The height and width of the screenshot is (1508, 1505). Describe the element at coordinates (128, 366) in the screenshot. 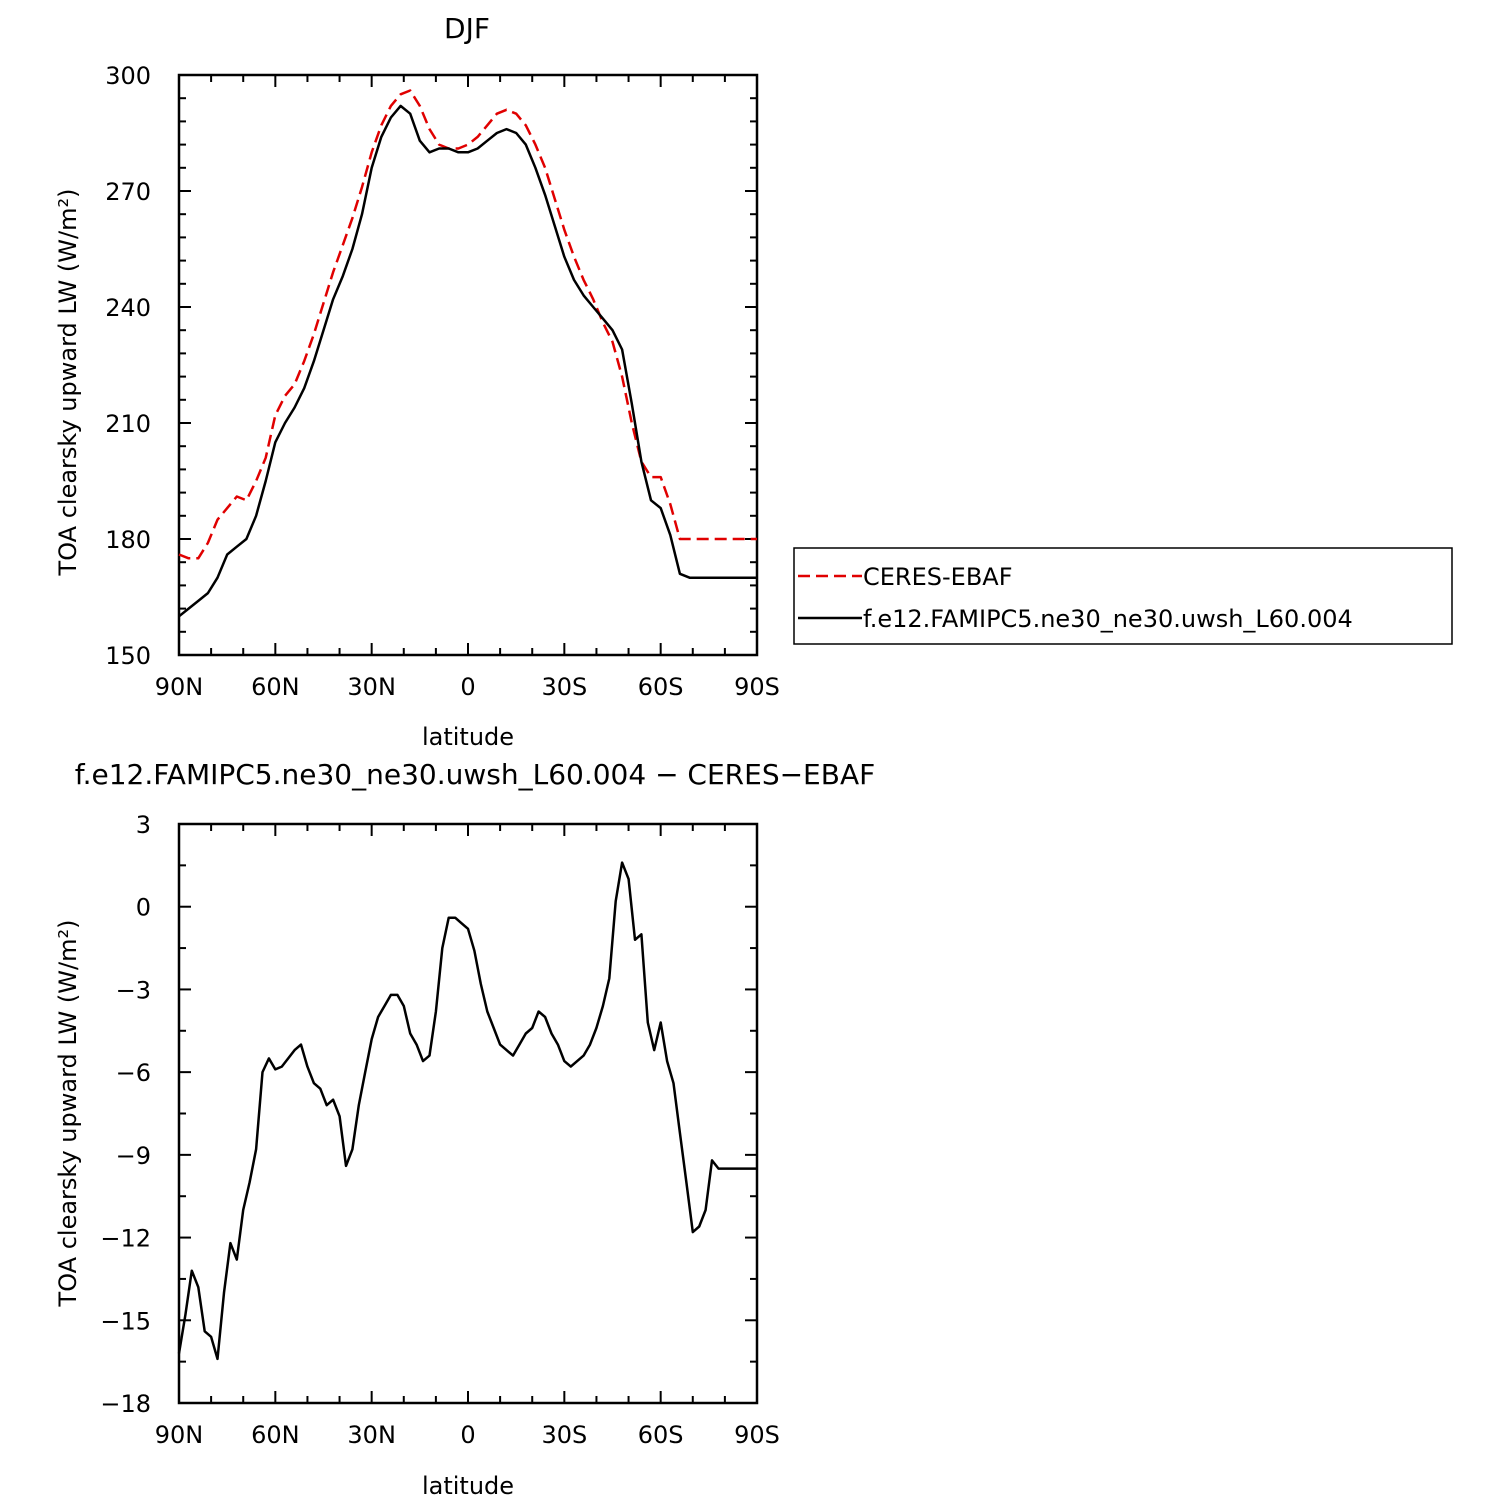

I see `top-y-tick-labels: 150 180 210 240 270 300` at that location.